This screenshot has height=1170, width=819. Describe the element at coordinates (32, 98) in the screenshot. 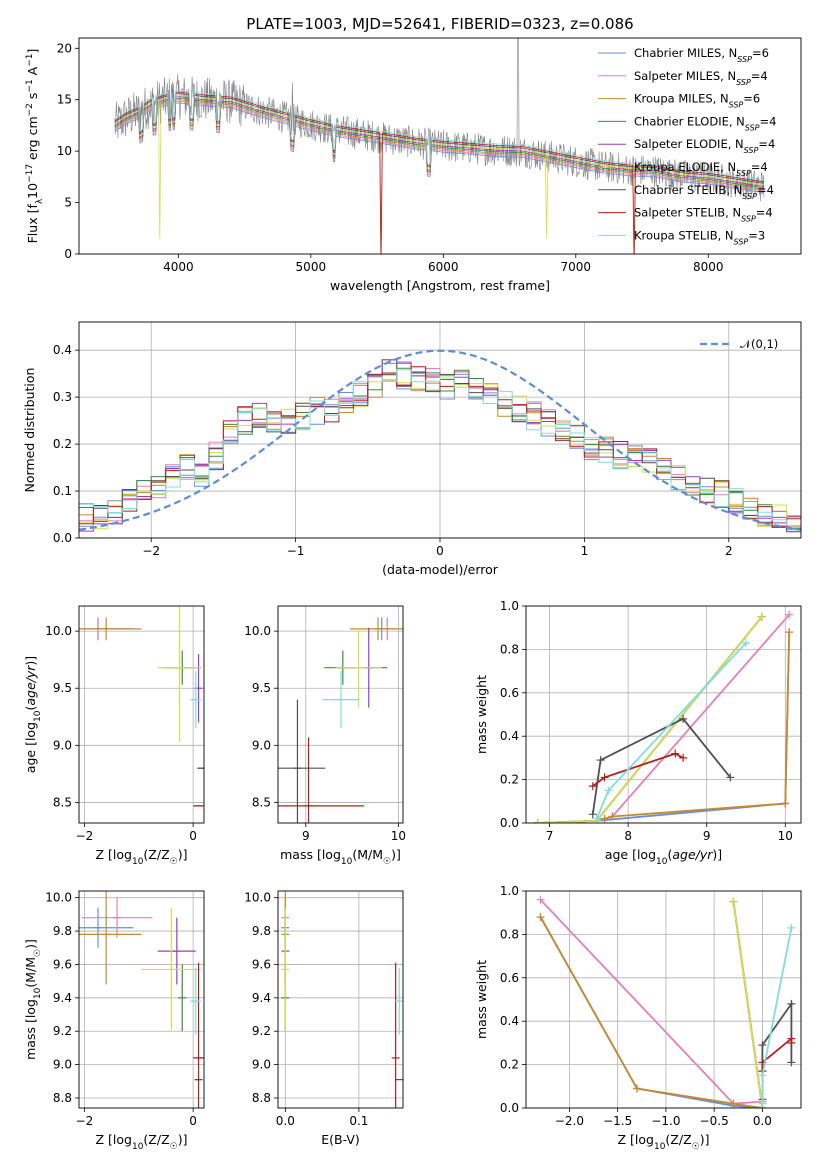

I see `label-part: s` at that location.